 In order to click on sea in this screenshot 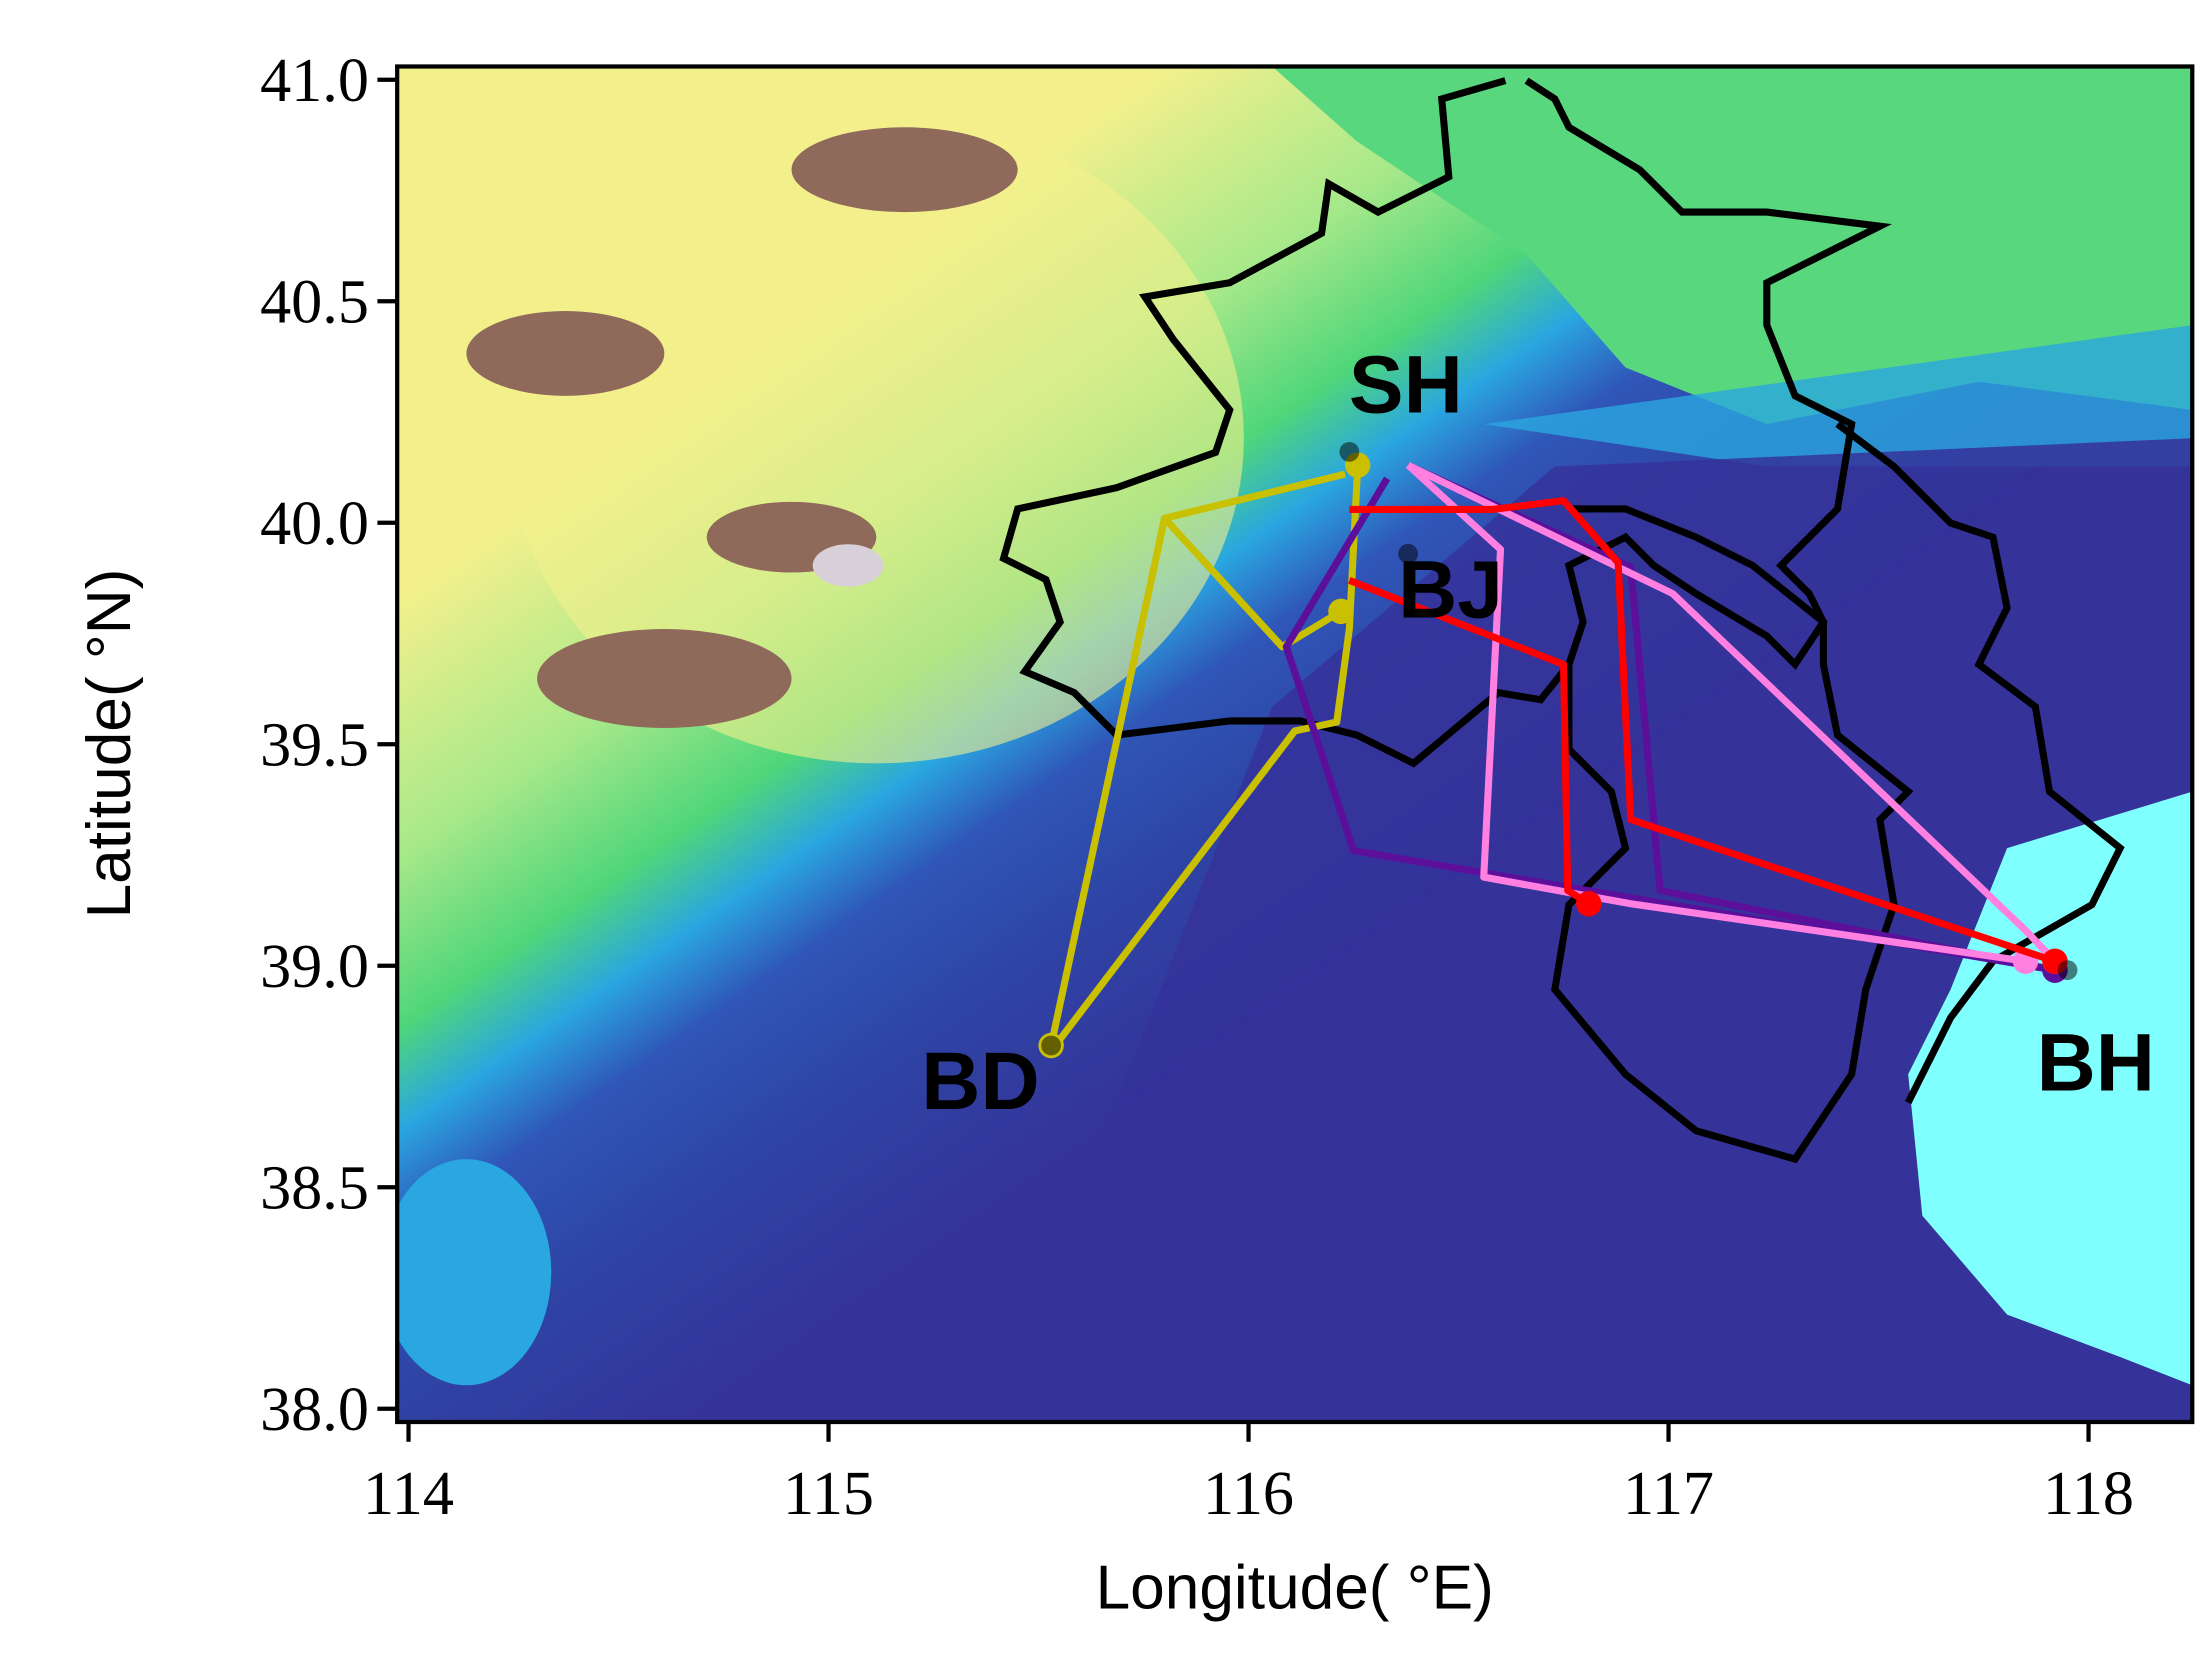, I will do `click(2050, 1088)`.